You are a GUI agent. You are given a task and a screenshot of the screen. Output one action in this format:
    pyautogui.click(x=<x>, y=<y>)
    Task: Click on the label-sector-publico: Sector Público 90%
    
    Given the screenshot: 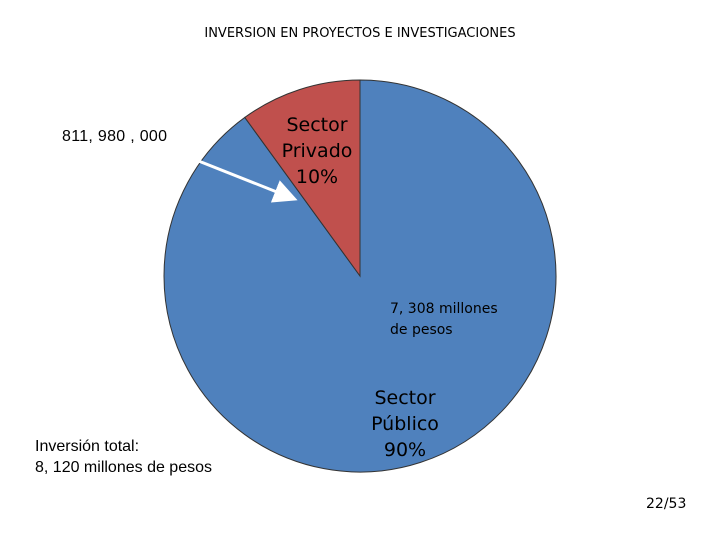 What is the action you would take?
    pyautogui.click(x=405, y=424)
    